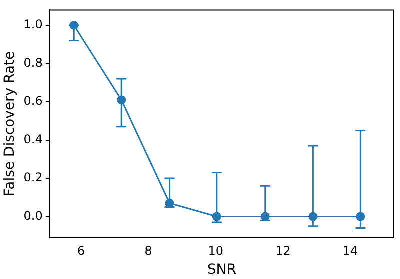 This screenshot has width=400, height=279. Describe the element at coordinates (33, 63) in the screenshot. I see `y-tick-label: 0.8` at that location.